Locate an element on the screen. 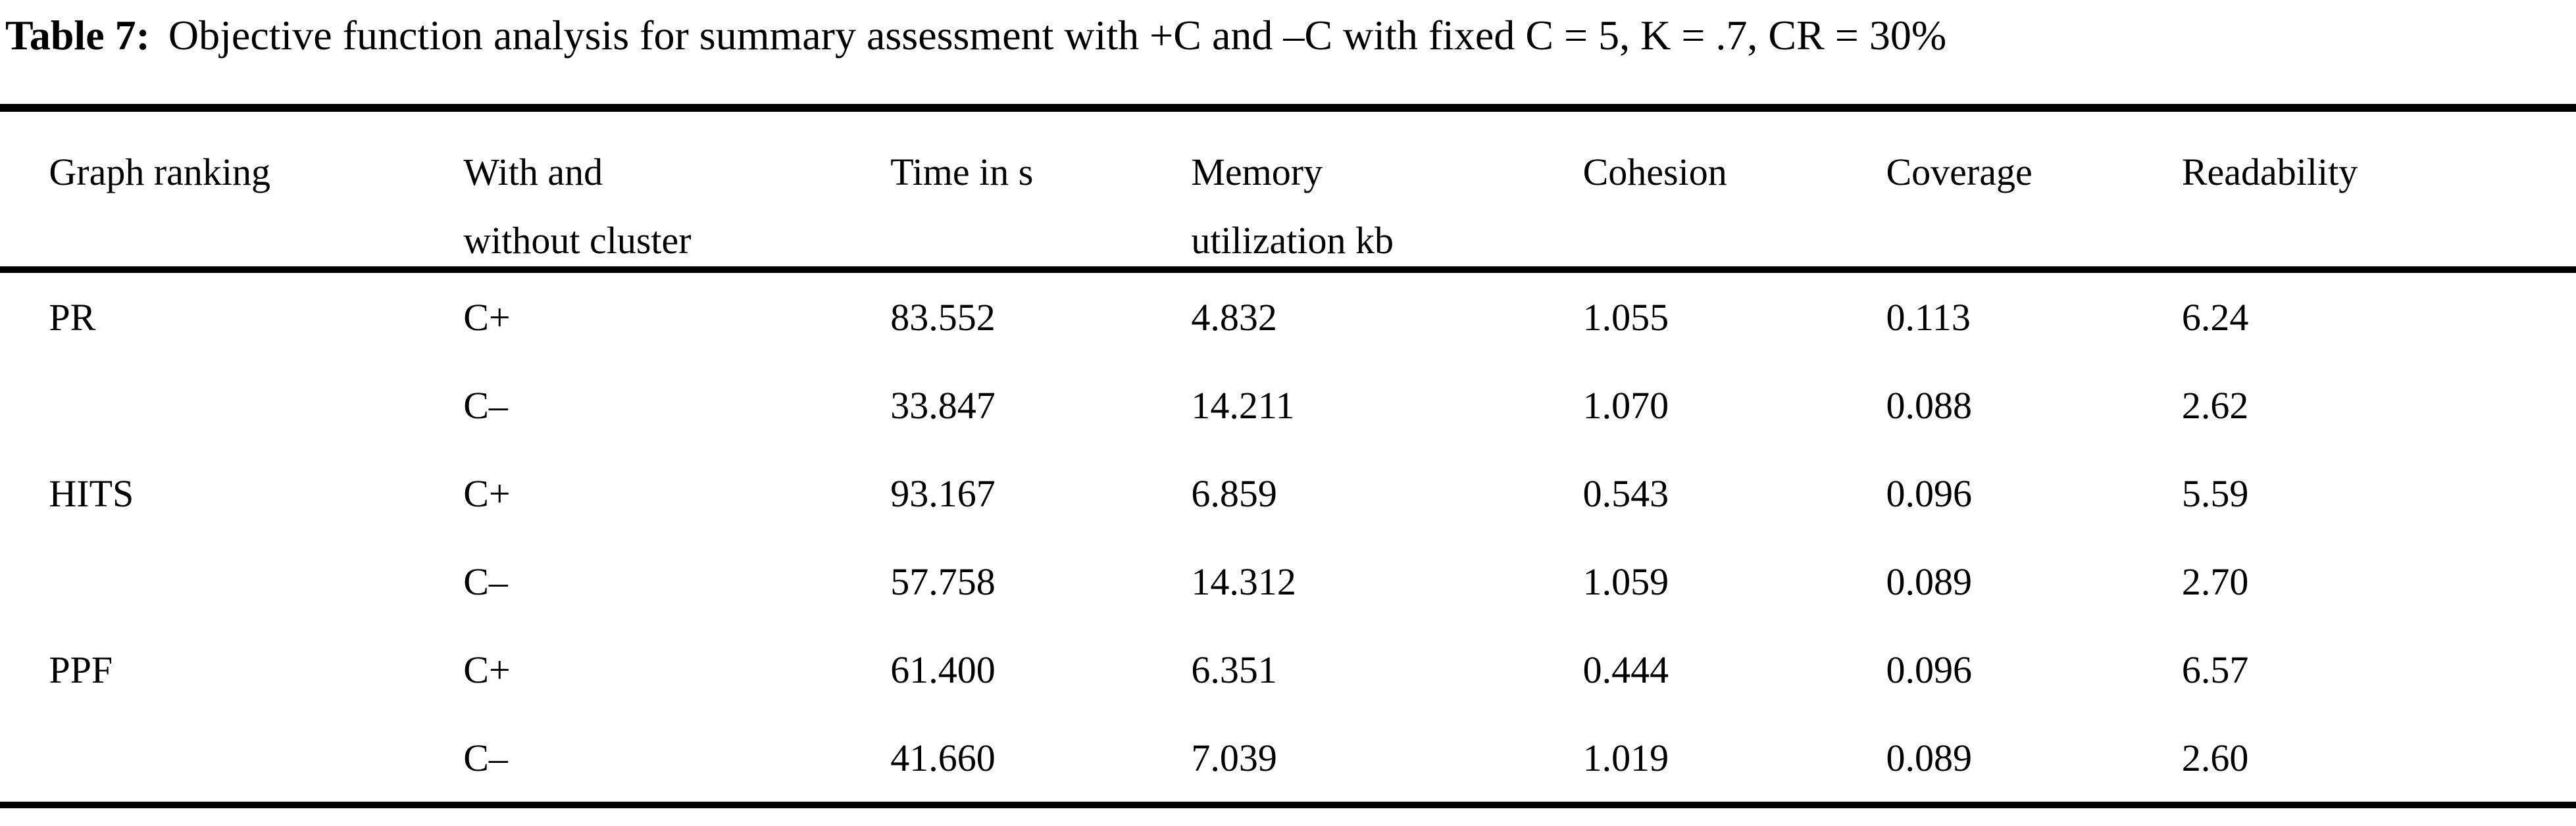 The width and height of the screenshot is (2576, 826). column-header-time: Time in s is located at coordinates (962, 172).